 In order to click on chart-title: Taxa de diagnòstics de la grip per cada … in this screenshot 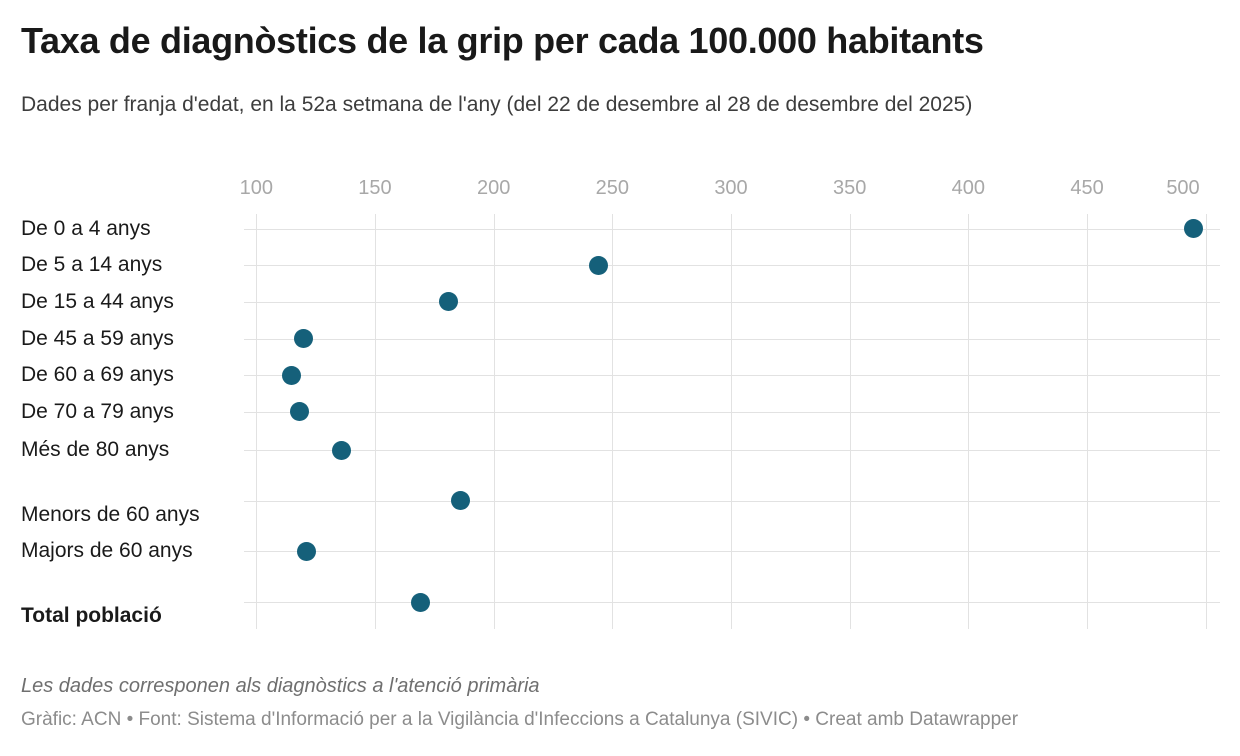, I will do `click(502, 40)`.